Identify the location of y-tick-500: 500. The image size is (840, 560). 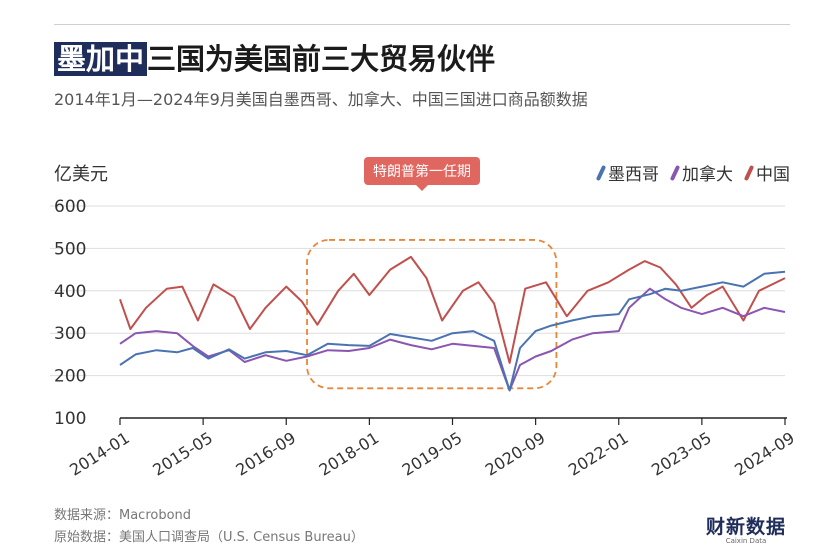
(70, 249).